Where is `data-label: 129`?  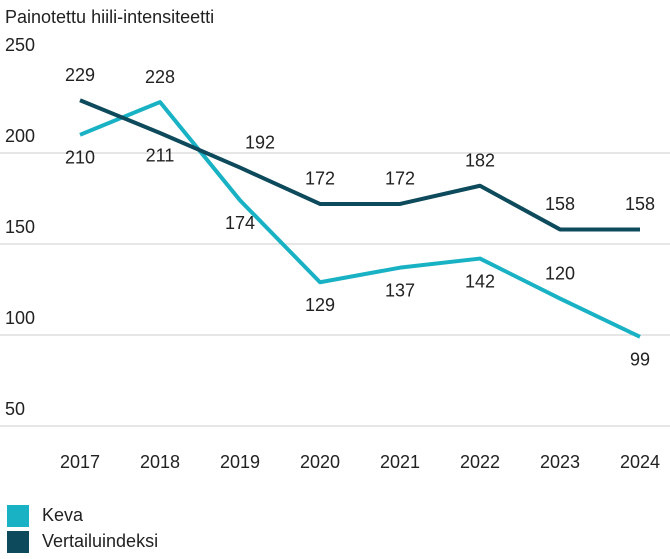
data-label: 129 is located at coordinates (320, 305).